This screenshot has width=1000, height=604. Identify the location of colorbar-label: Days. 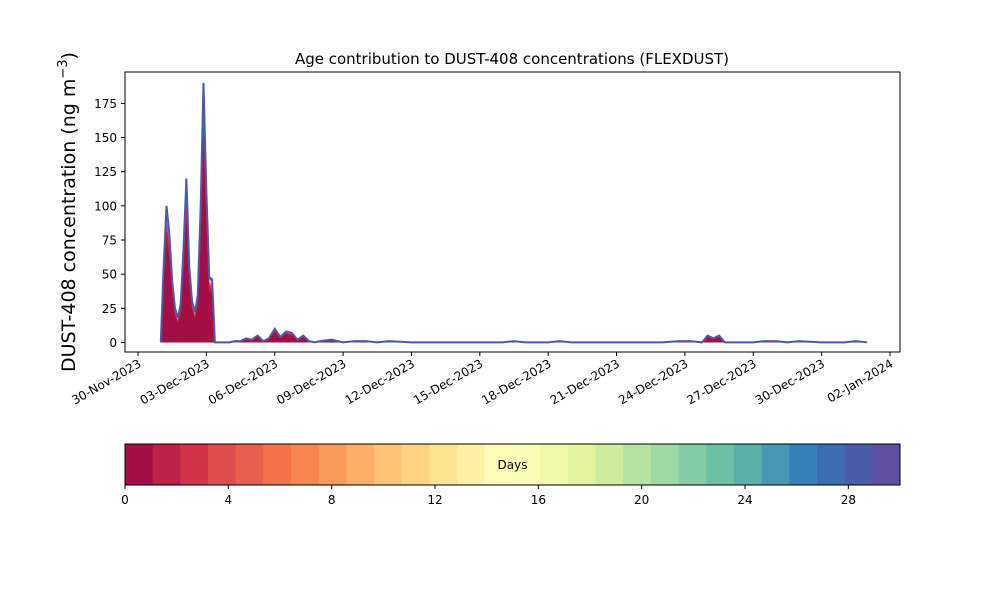
(513, 465).